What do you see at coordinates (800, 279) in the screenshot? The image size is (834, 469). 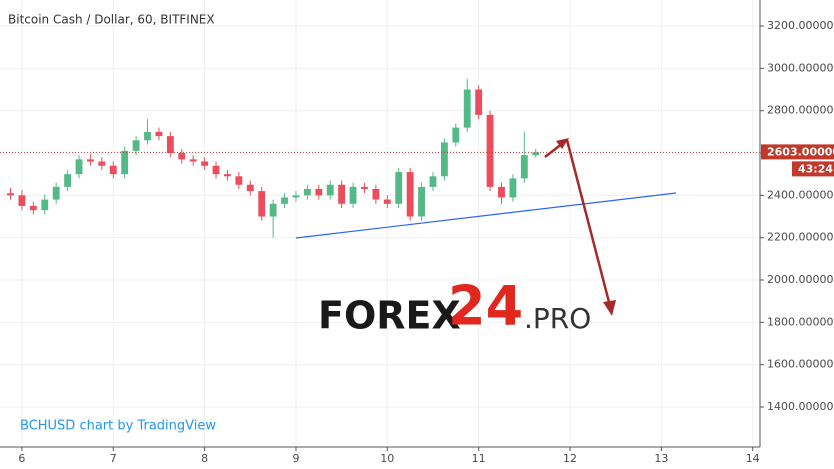 I see `y-tick-label: 2000.000000` at bounding box center [800, 279].